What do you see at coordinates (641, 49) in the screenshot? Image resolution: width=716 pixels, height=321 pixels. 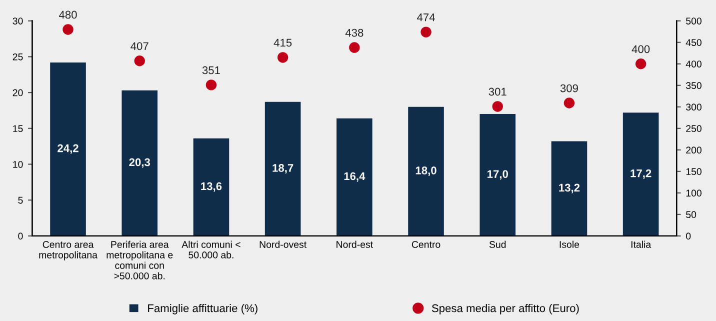 I see `data-label: 400` at bounding box center [641, 49].